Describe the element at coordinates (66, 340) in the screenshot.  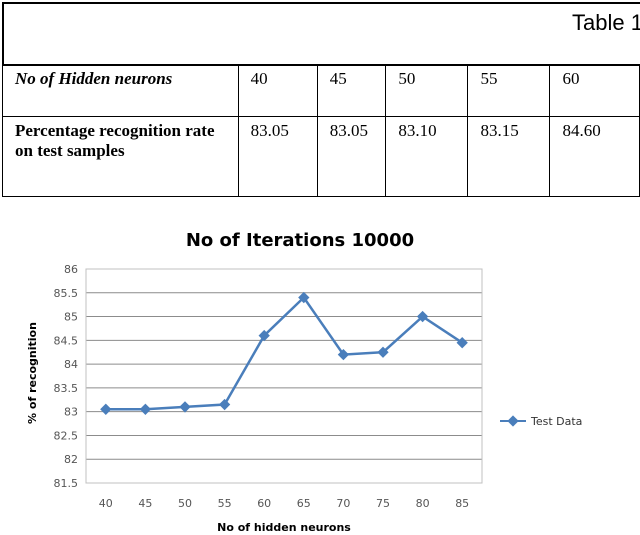
I see `y-tick-label: 84.5` at that location.